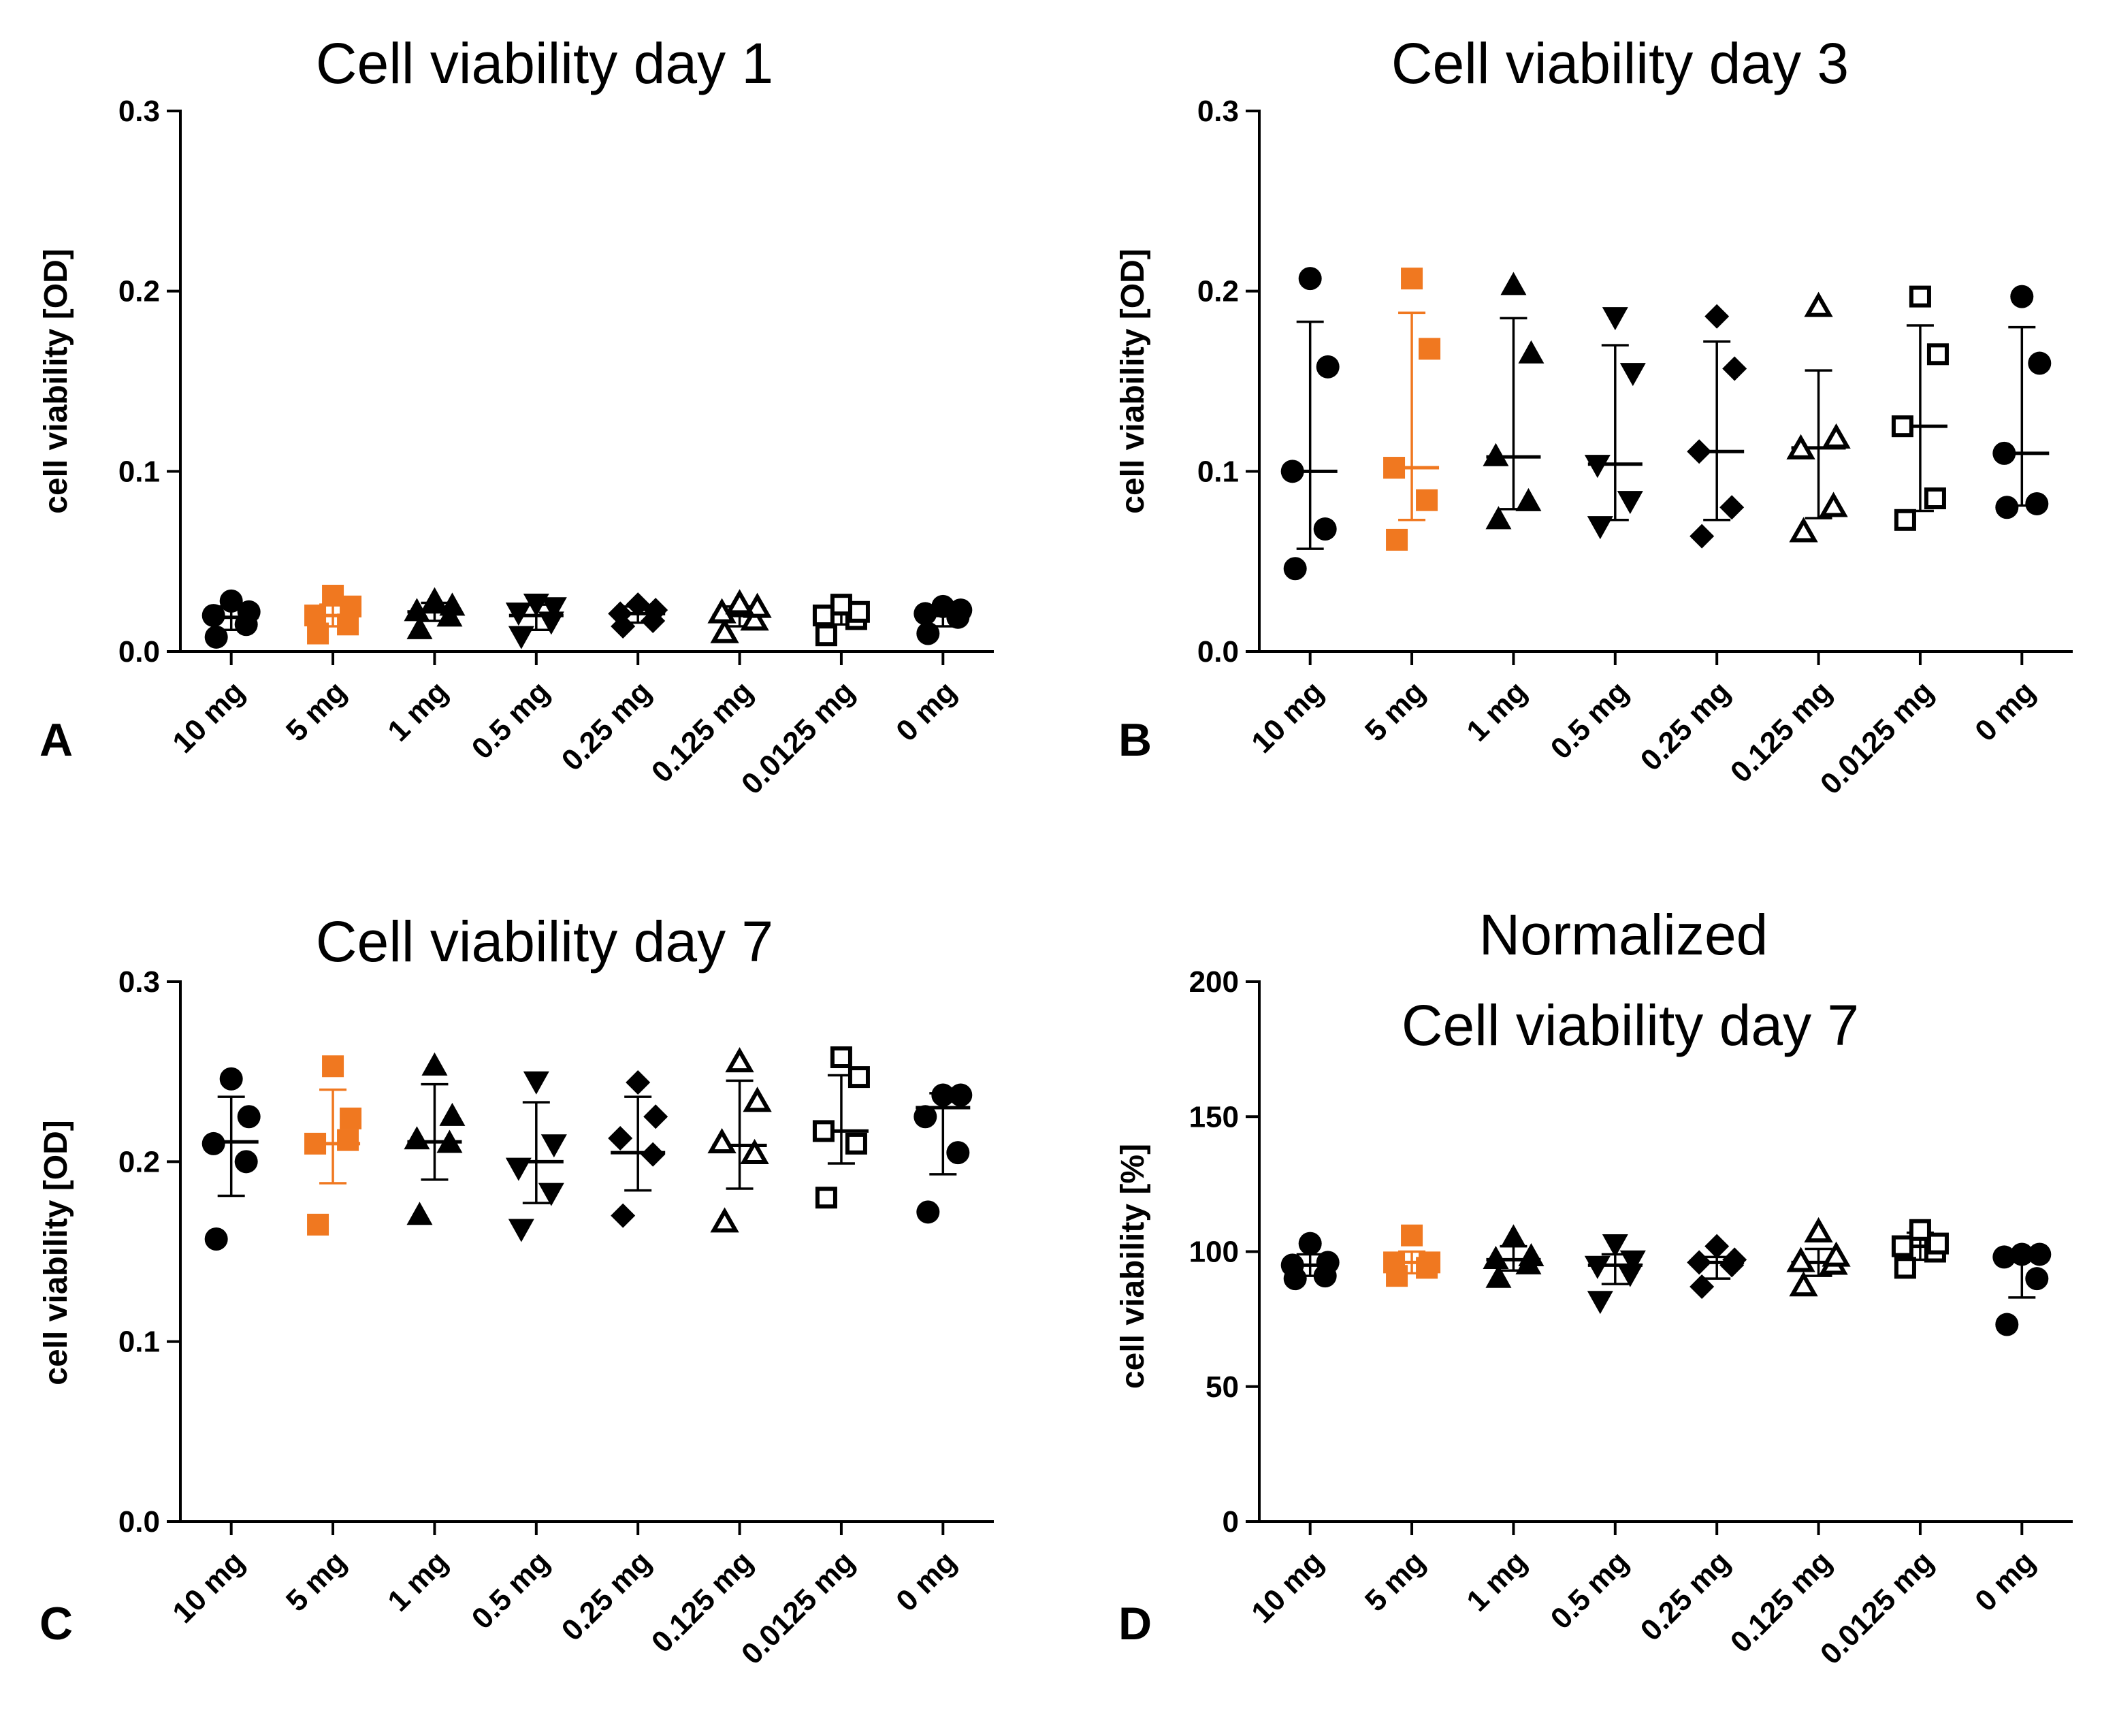 The width and height of the screenshot is (2102, 1736). What do you see at coordinates (606, 726) in the screenshot?
I see `x-tick-label: 0.25 mg` at bounding box center [606, 726].